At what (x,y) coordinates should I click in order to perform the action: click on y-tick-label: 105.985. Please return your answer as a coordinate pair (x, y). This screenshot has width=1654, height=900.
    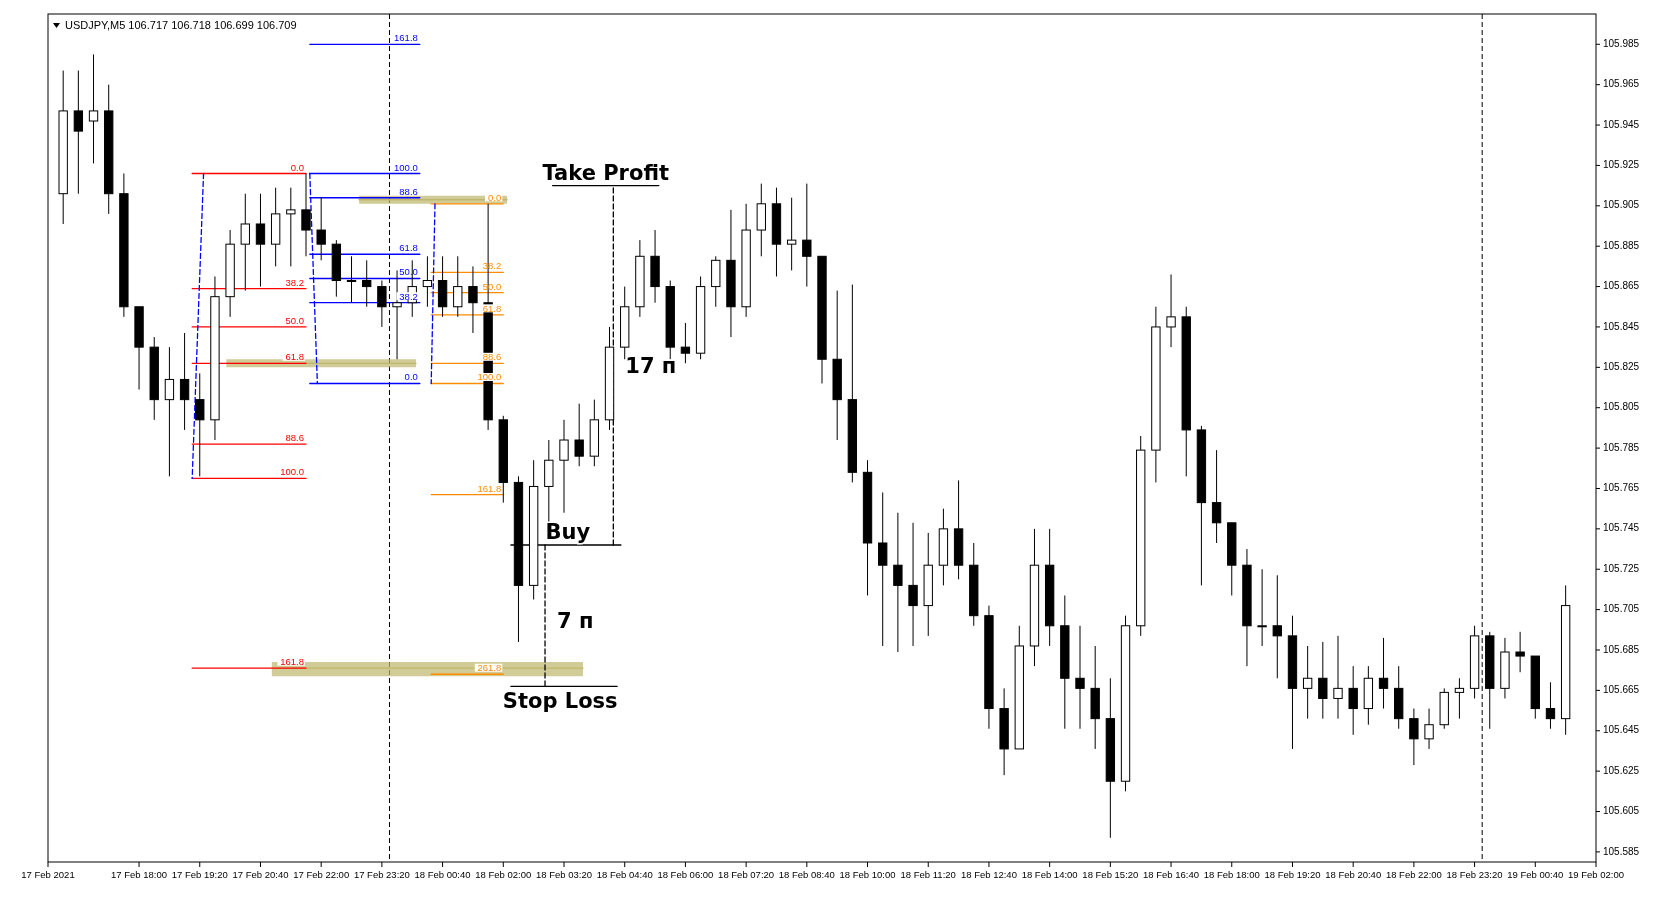
    Looking at the image, I should click on (1621, 43).